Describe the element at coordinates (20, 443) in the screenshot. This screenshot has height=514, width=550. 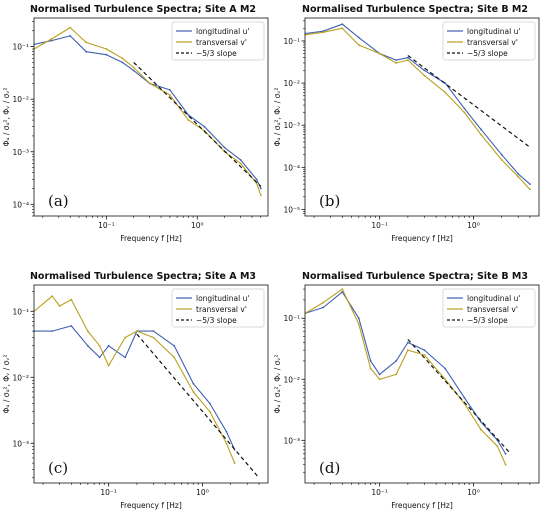
I see `y-tick-label: 10⁻³` at that location.